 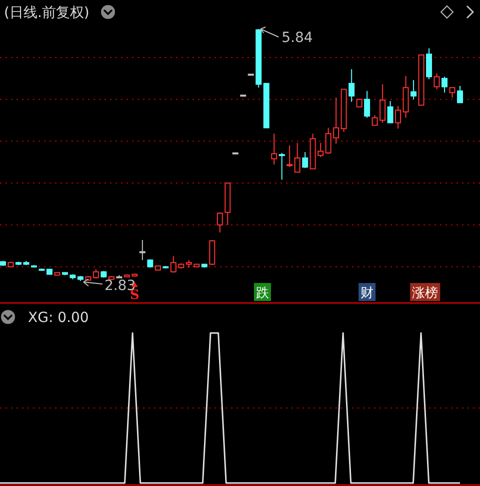 I want to click on chart-title: (日线.前复权), so click(x=47, y=13).